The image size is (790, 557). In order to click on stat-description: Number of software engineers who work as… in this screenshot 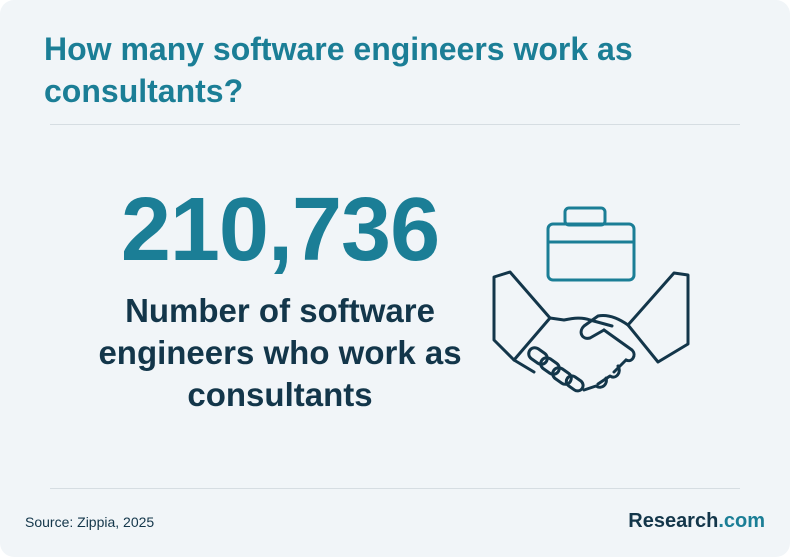, I will do `click(280, 352)`.